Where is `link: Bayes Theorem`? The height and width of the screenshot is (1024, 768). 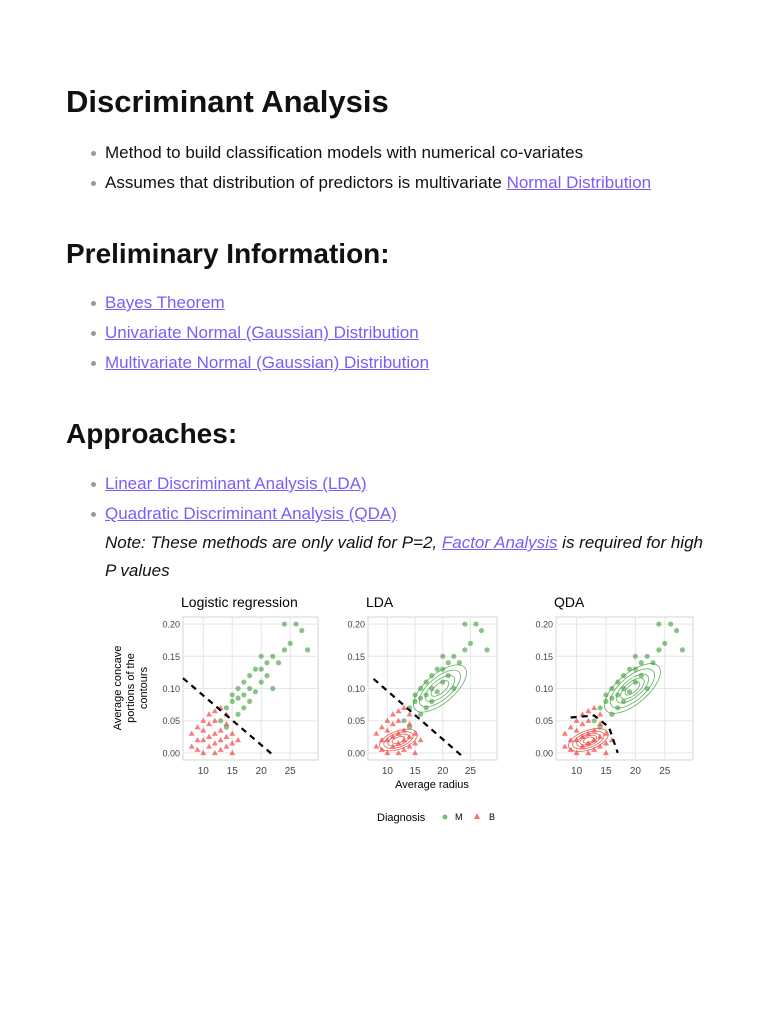
link: Bayes Theorem is located at coordinates (165, 302).